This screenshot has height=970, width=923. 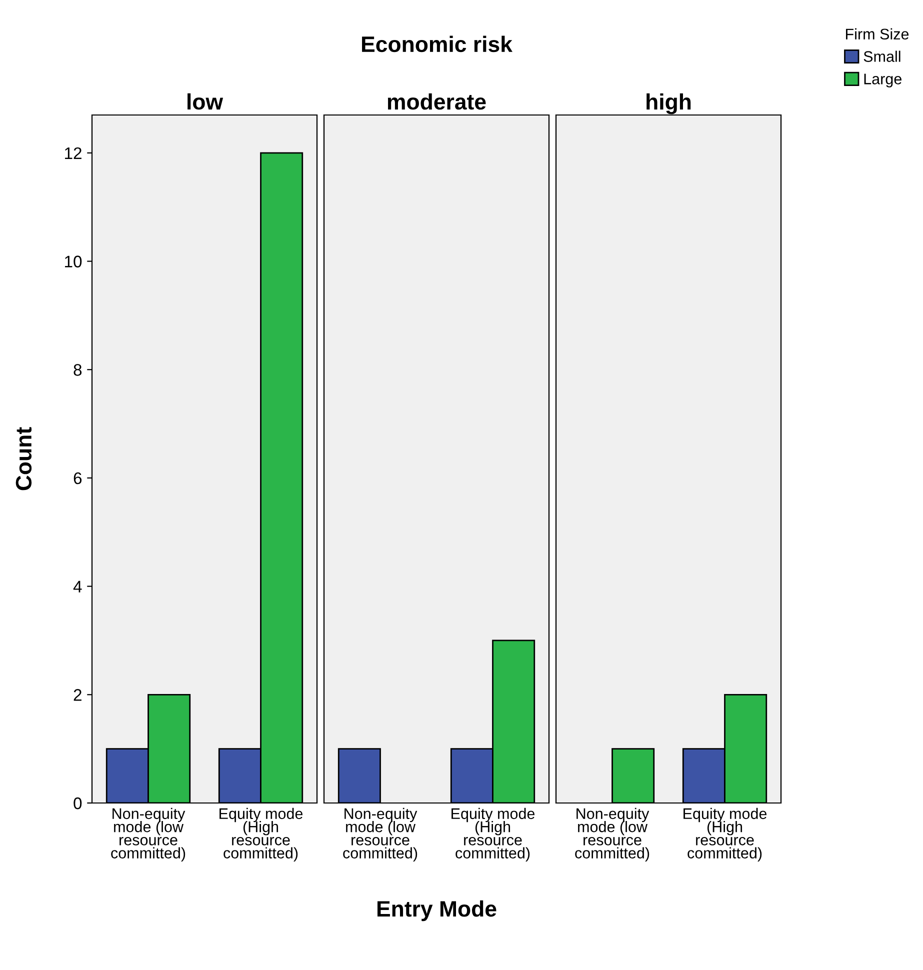 I want to click on y-tick-label: 8, so click(x=78, y=370).